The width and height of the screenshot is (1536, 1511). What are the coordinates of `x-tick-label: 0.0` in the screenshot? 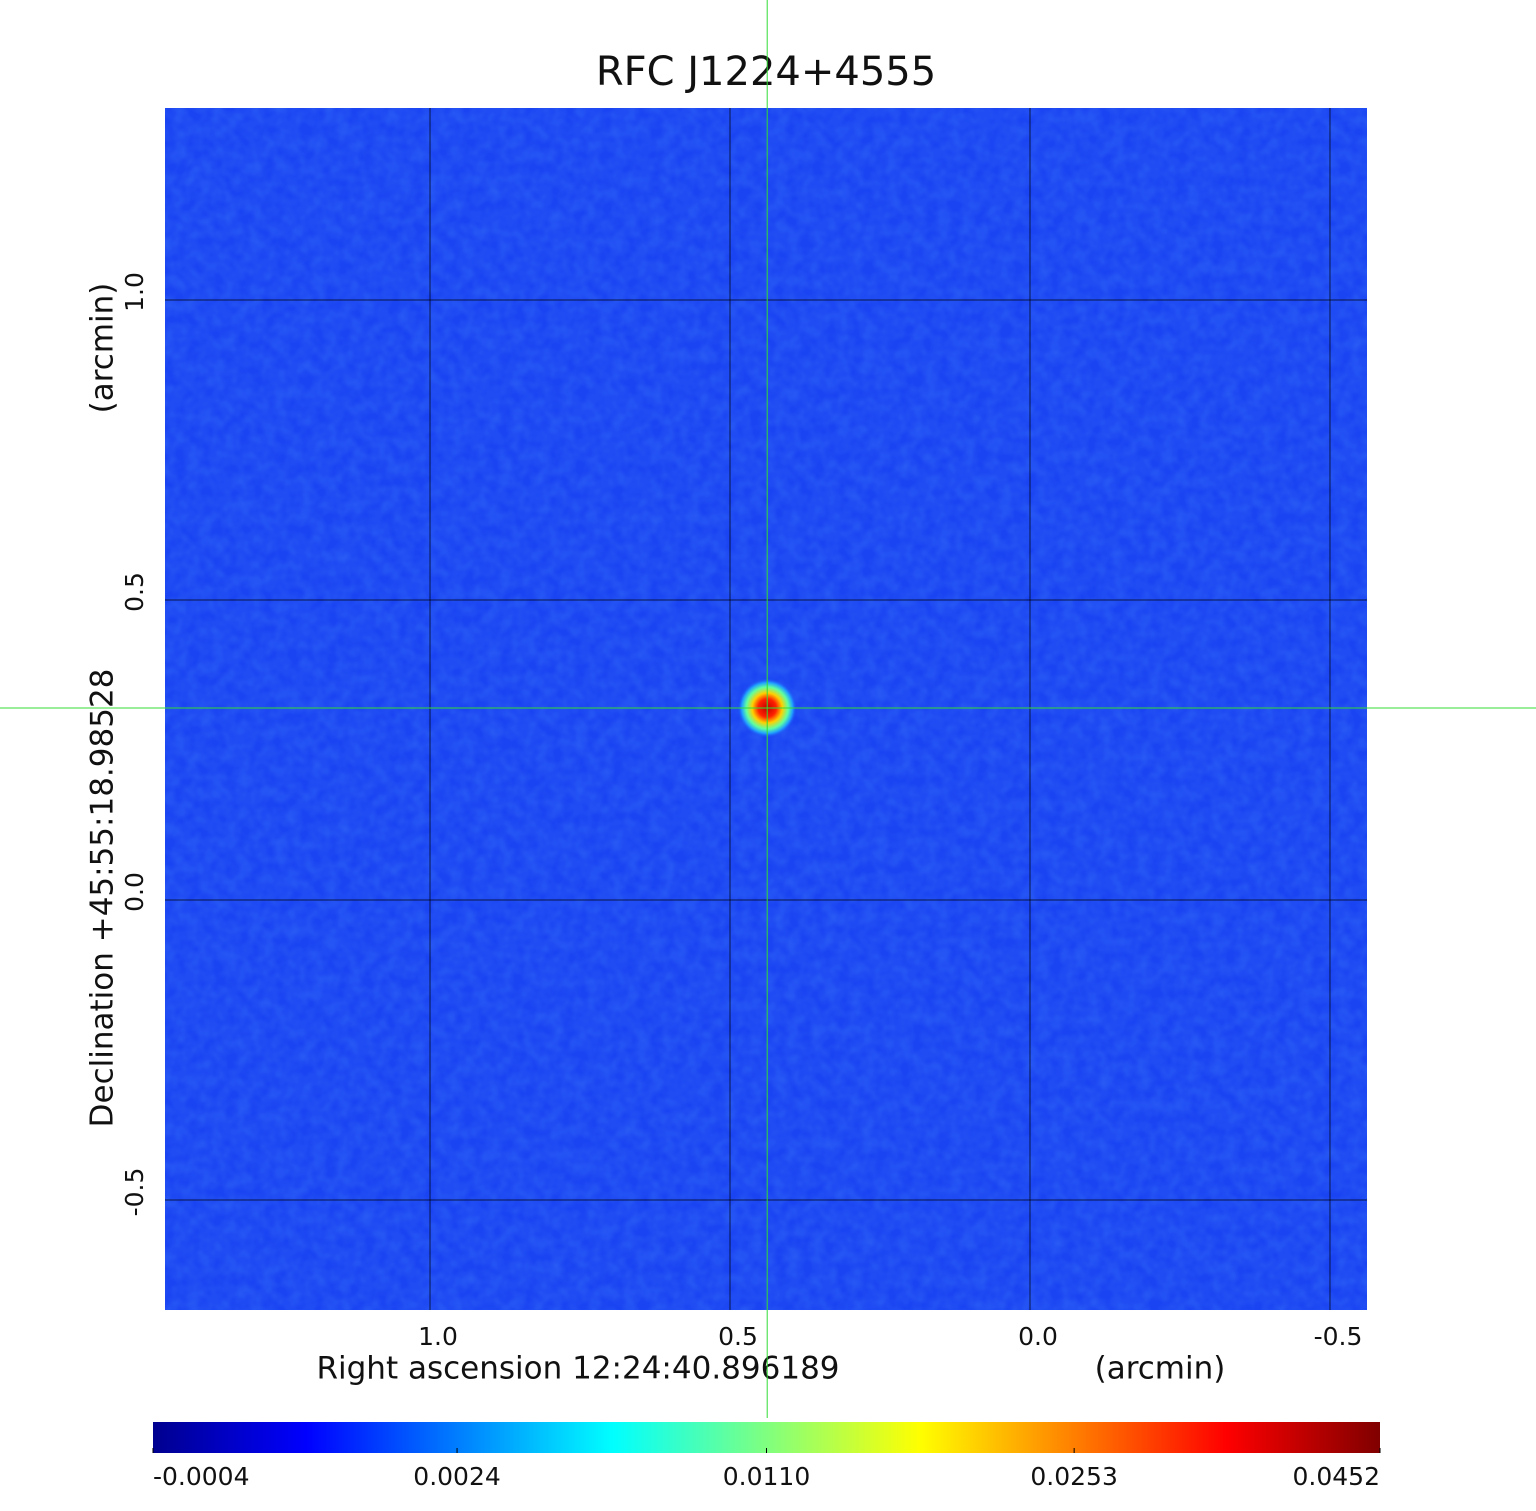 It's located at (1038, 1336).